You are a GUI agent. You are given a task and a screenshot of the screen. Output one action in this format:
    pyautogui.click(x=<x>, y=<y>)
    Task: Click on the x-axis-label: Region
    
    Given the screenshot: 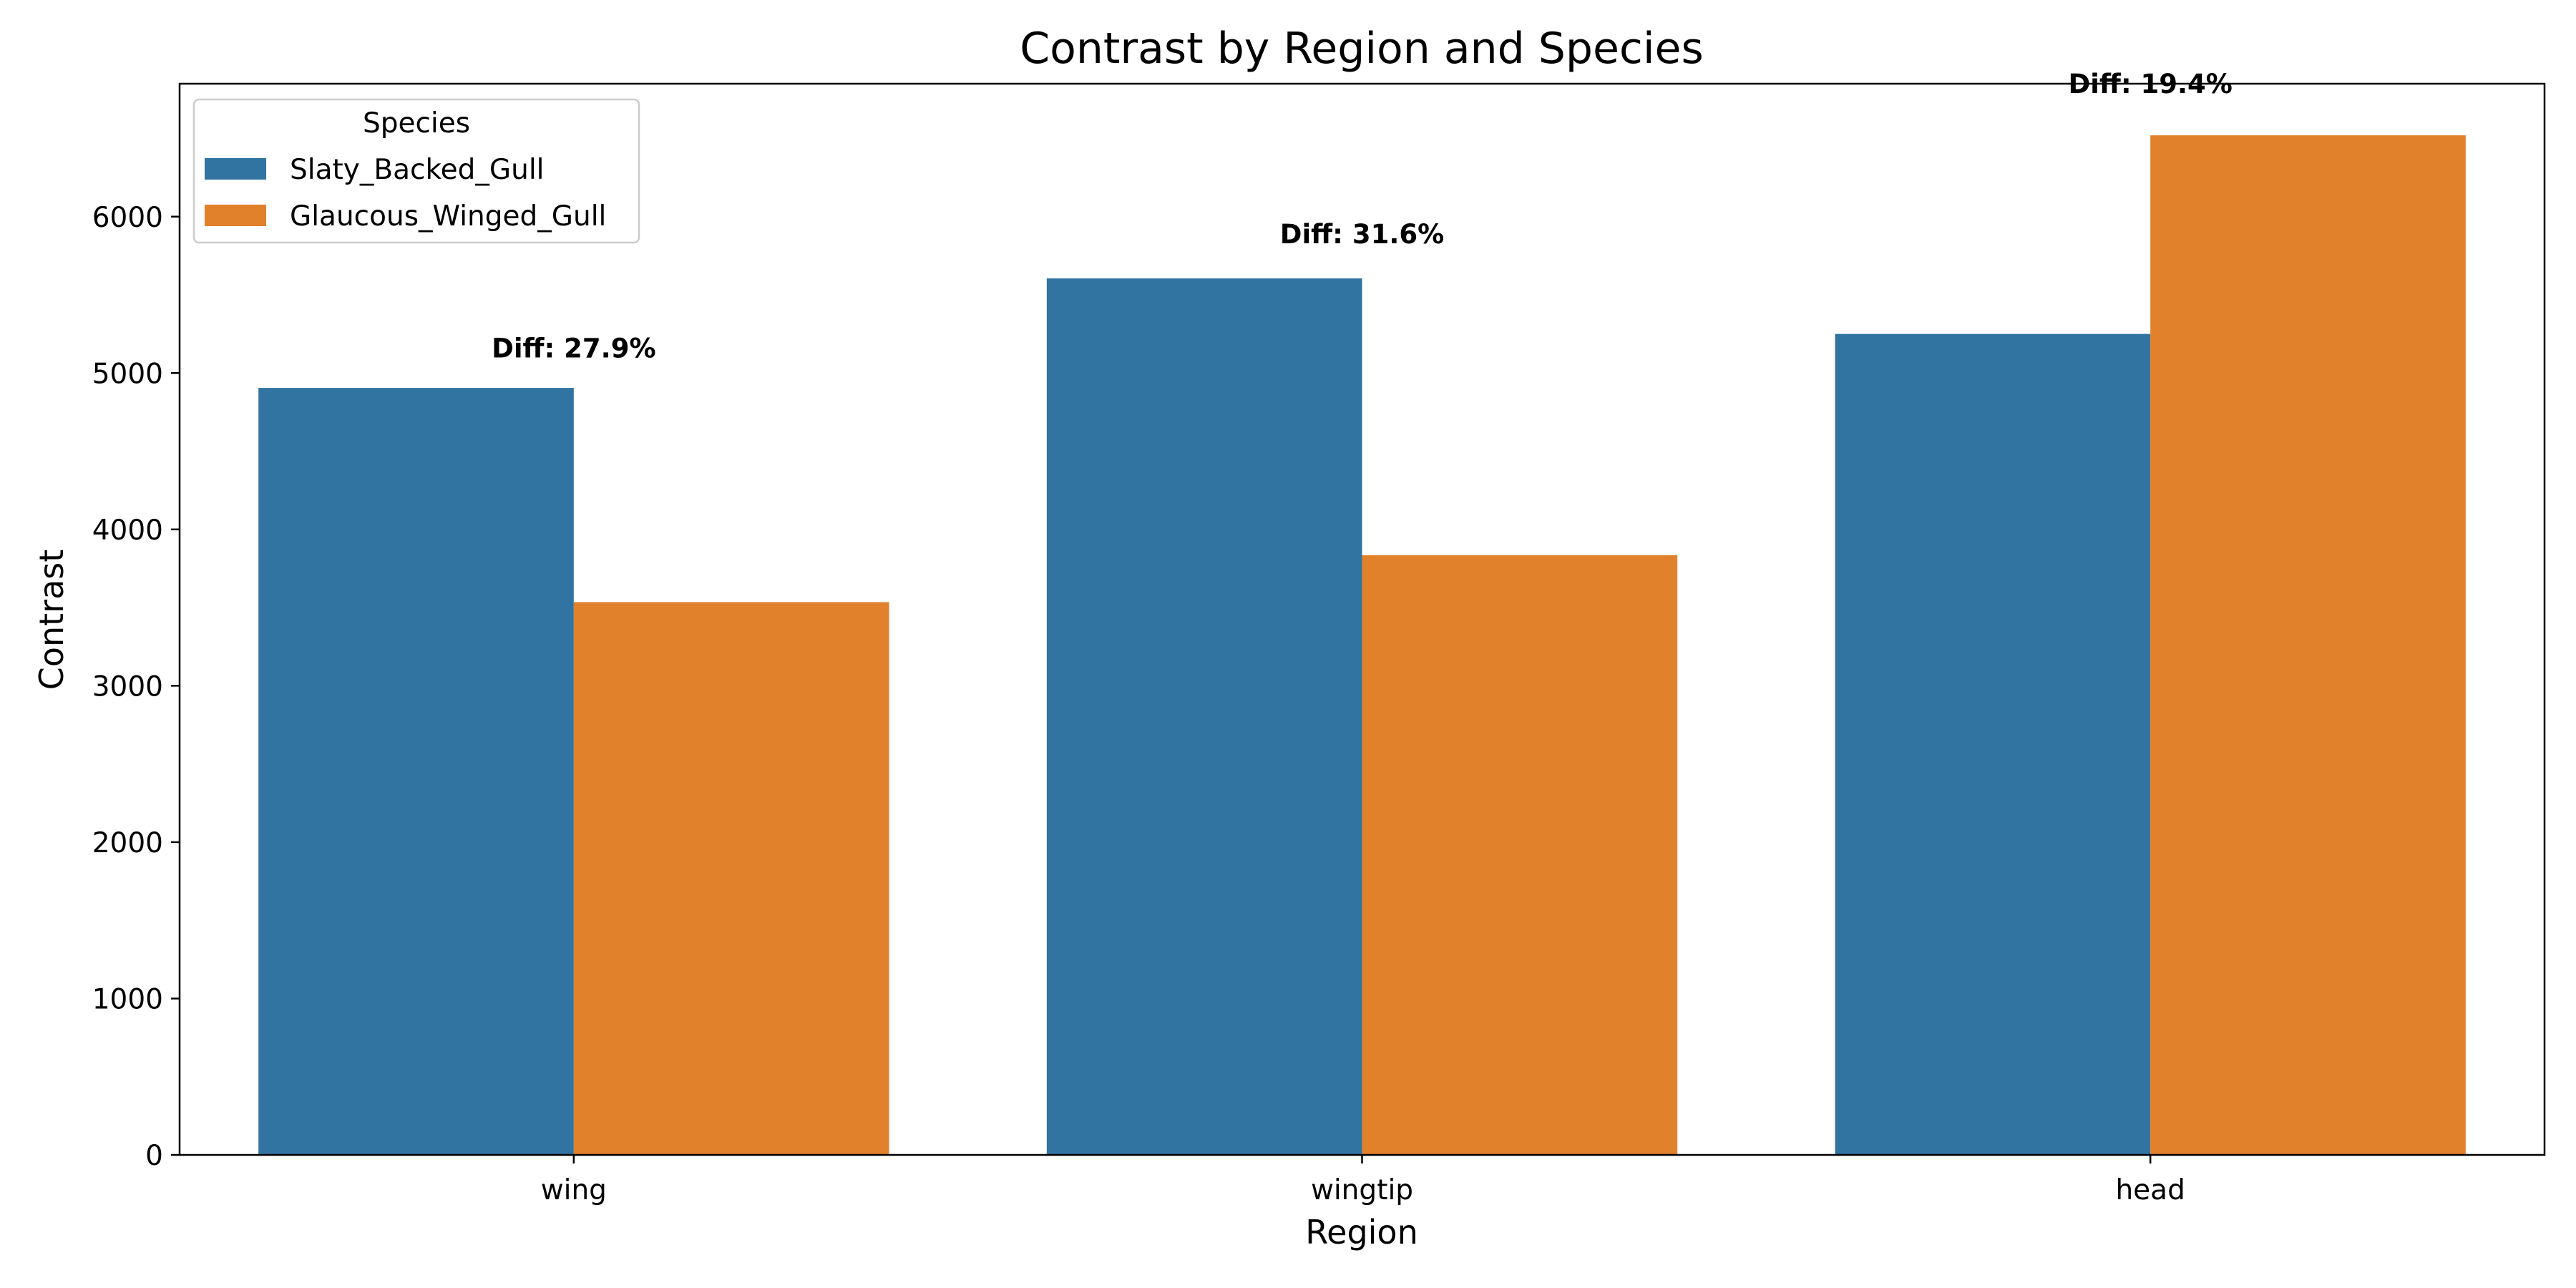 What is the action you would take?
    pyautogui.click(x=1361, y=1232)
    